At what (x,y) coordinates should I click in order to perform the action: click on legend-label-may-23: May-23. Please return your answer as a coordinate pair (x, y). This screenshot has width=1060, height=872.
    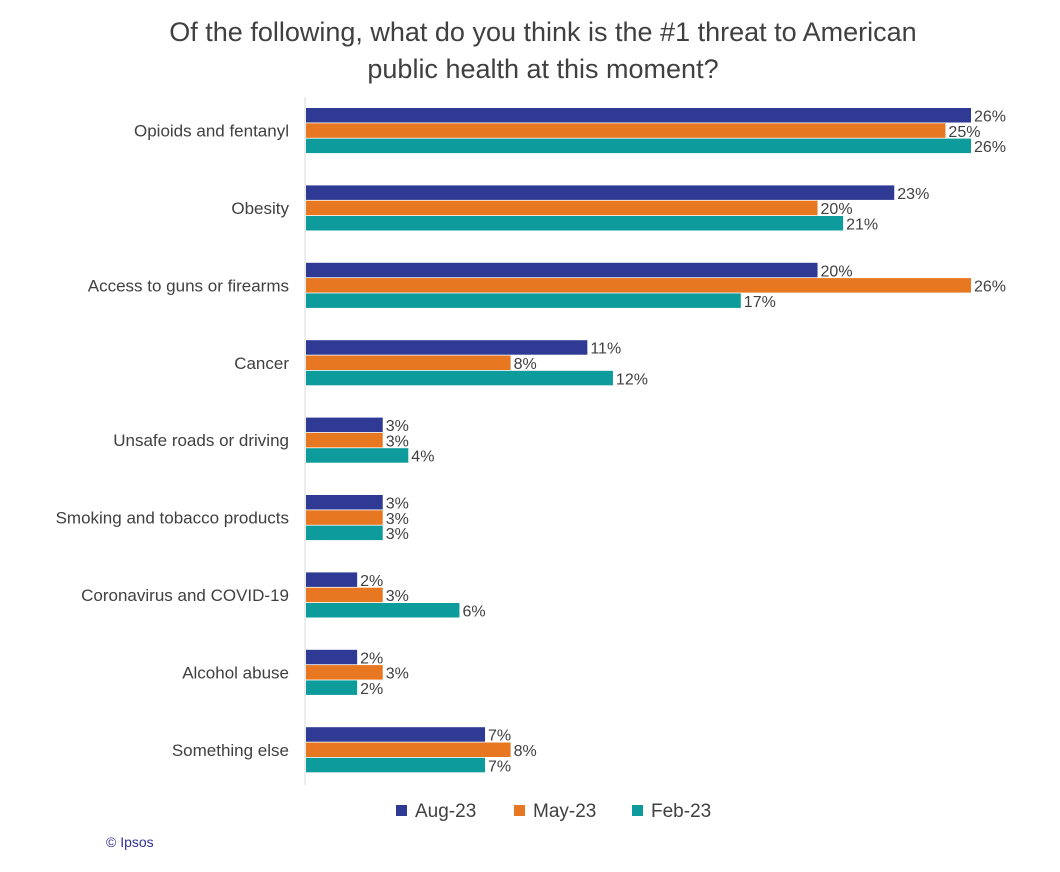
    Looking at the image, I should click on (564, 811).